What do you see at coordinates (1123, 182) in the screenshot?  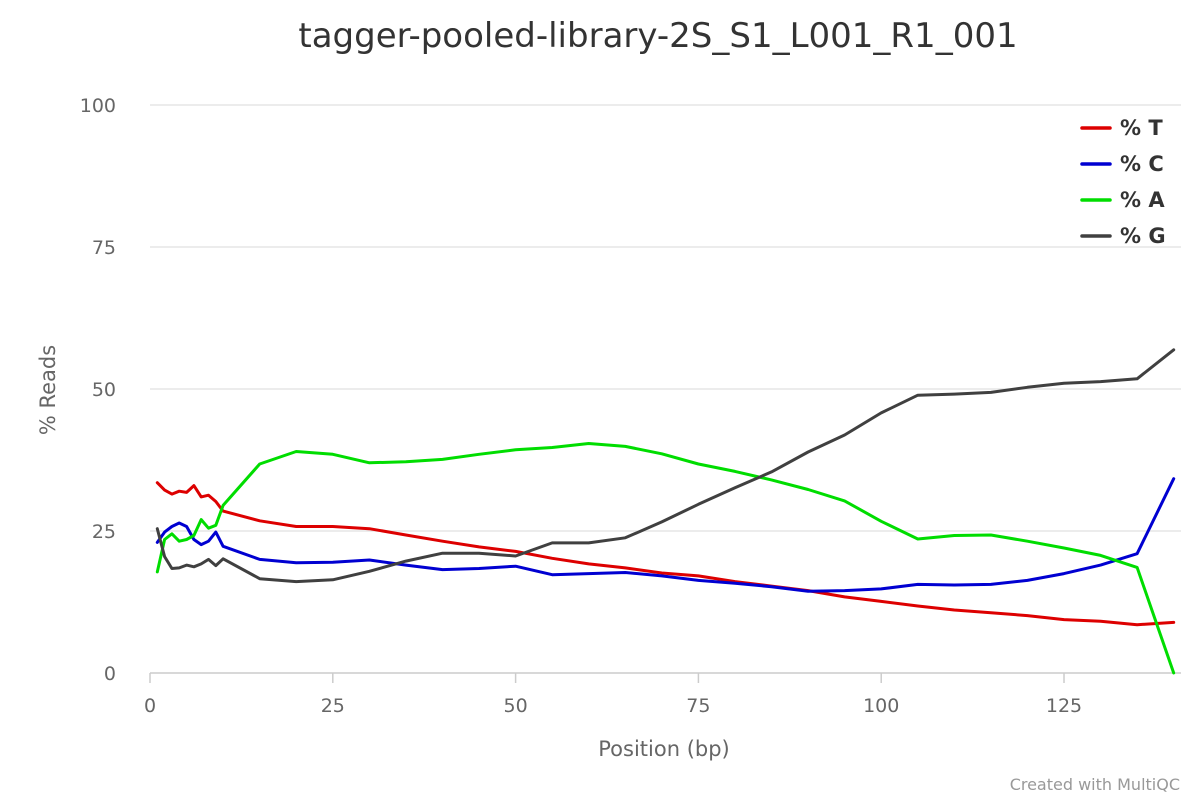 I see `legend: % T % C % A % G` at bounding box center [1123, 182].